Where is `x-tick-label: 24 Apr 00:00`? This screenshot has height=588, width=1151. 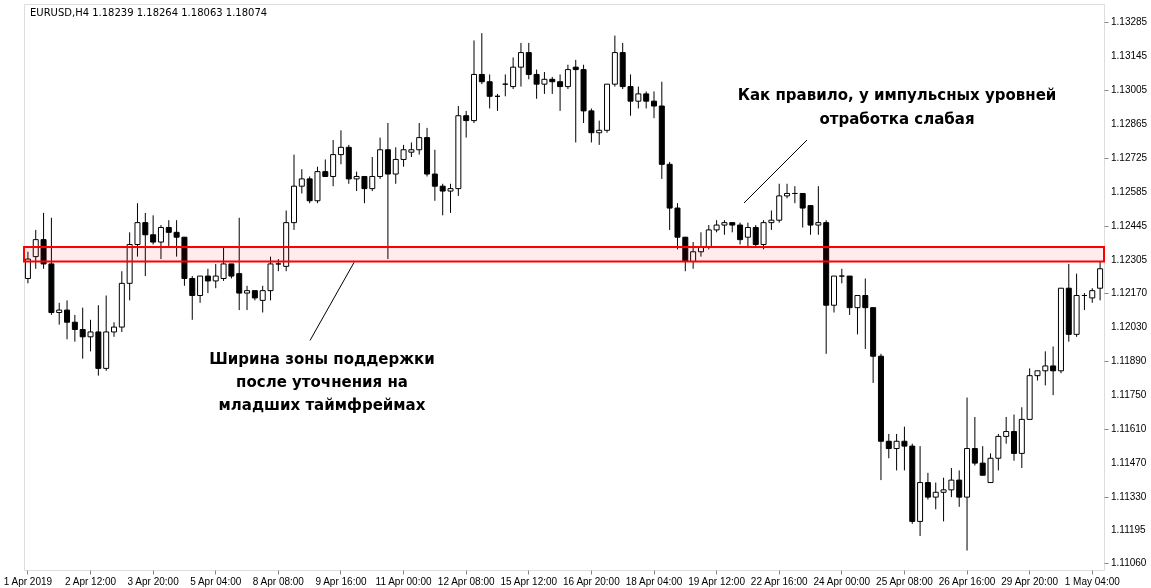
x-tick-label: 24 Apr 00:00 is located at coordinates (842, 581).